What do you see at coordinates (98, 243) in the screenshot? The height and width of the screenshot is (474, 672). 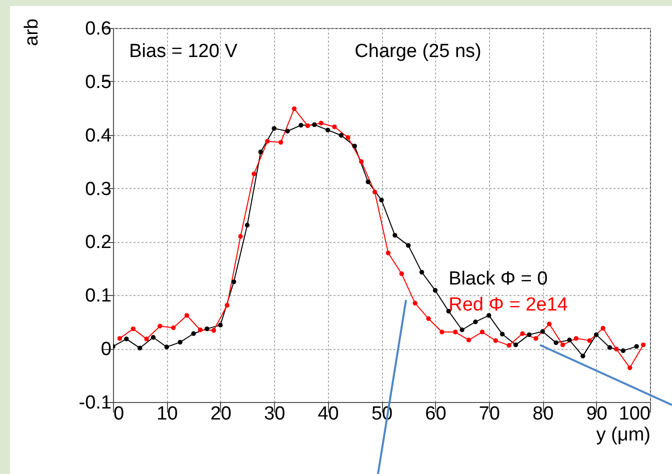 I see `y-tick-label: 0.2` at bounding box center [98, 243].